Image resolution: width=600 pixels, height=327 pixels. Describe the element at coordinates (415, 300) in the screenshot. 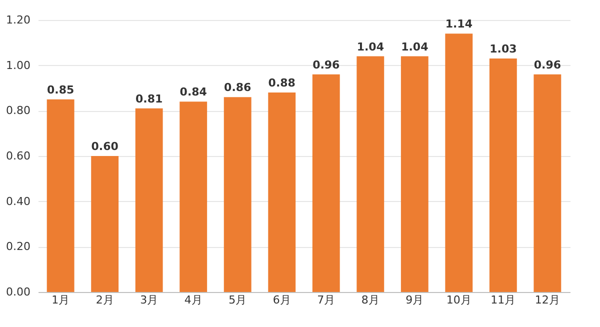

I see `x-tick-label: 9月` at that location.